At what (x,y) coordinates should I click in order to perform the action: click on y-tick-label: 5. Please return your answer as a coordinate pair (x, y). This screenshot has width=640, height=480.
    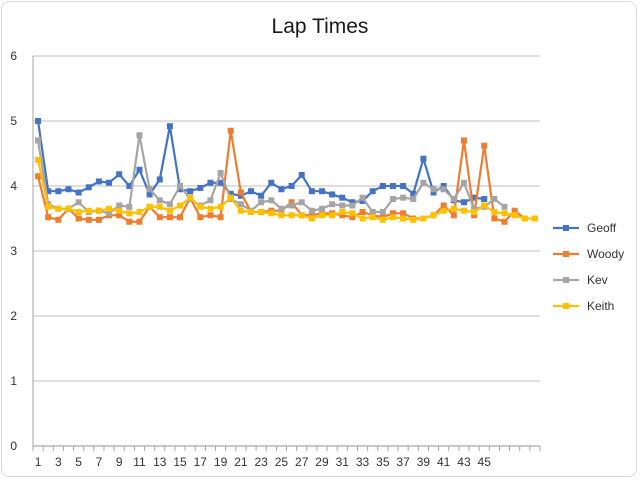
    Looking at the image, I should click on (13, 121).